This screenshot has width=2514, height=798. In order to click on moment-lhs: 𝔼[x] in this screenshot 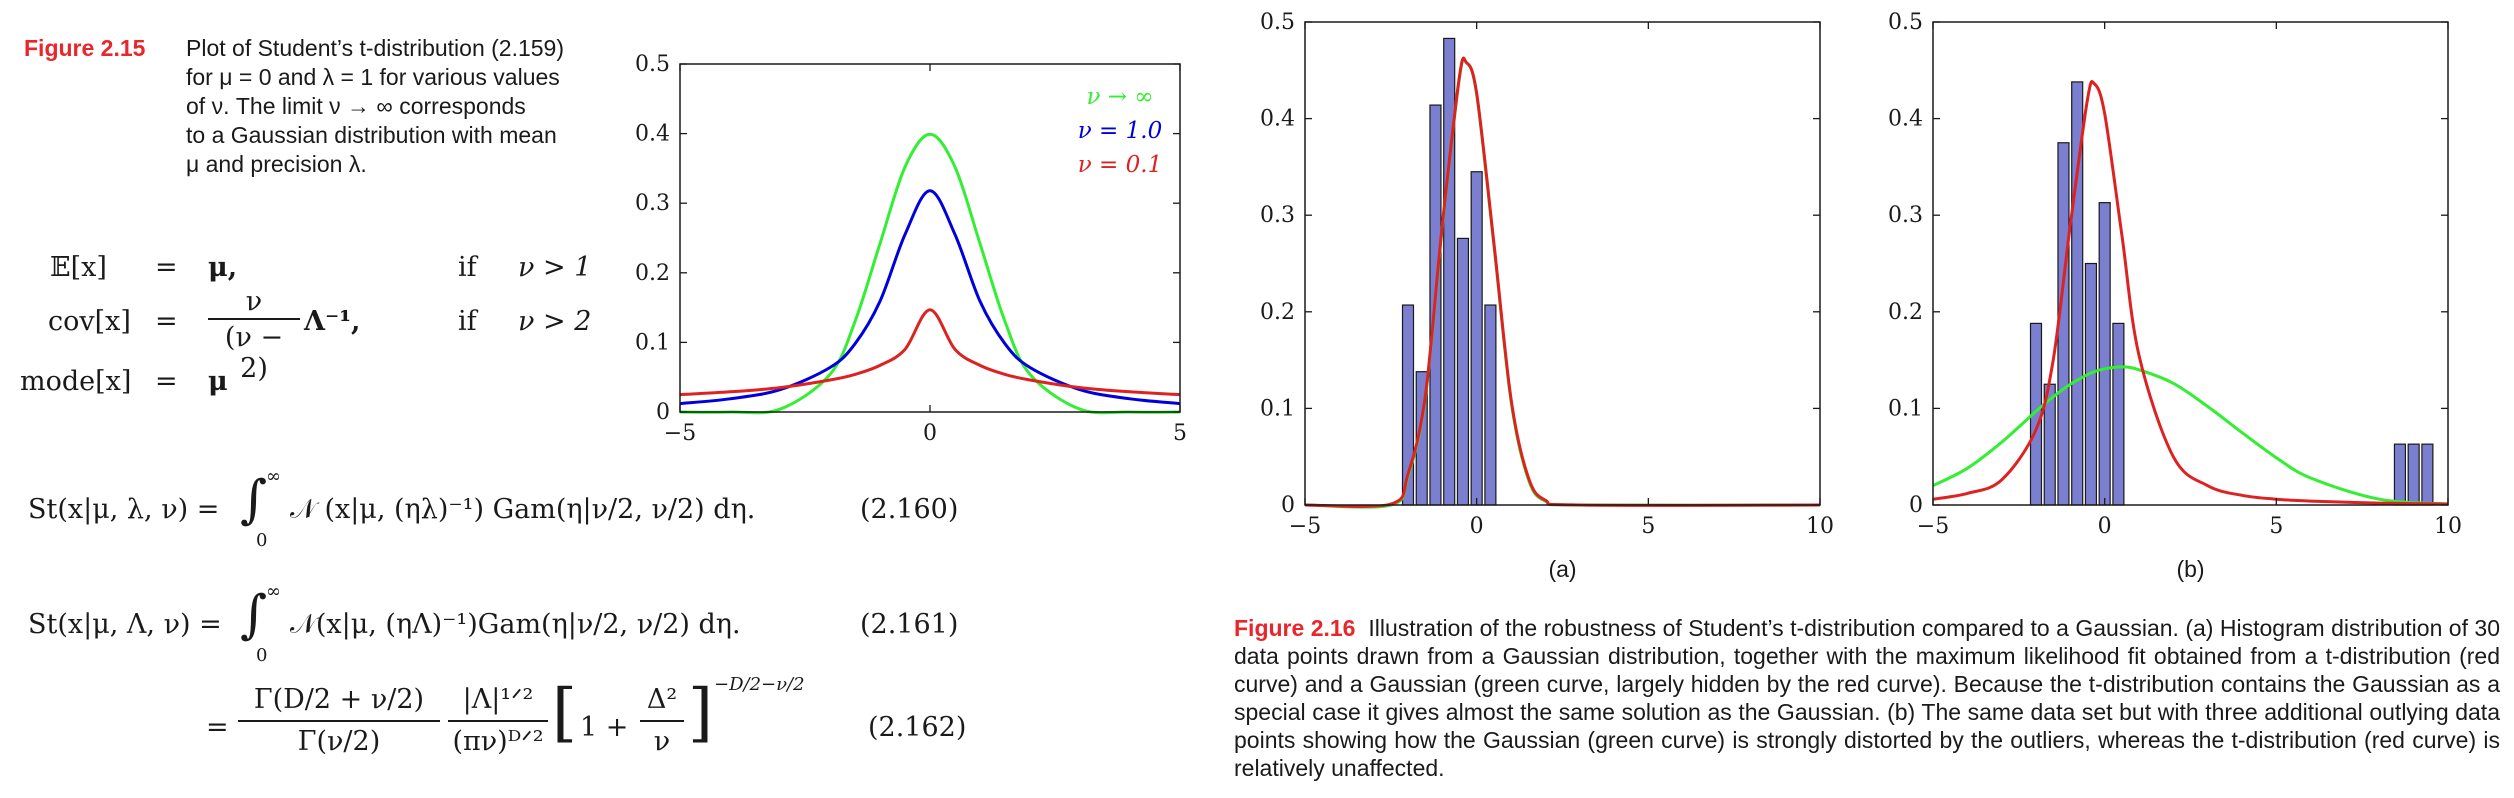, I will do `click(78, 267)`.